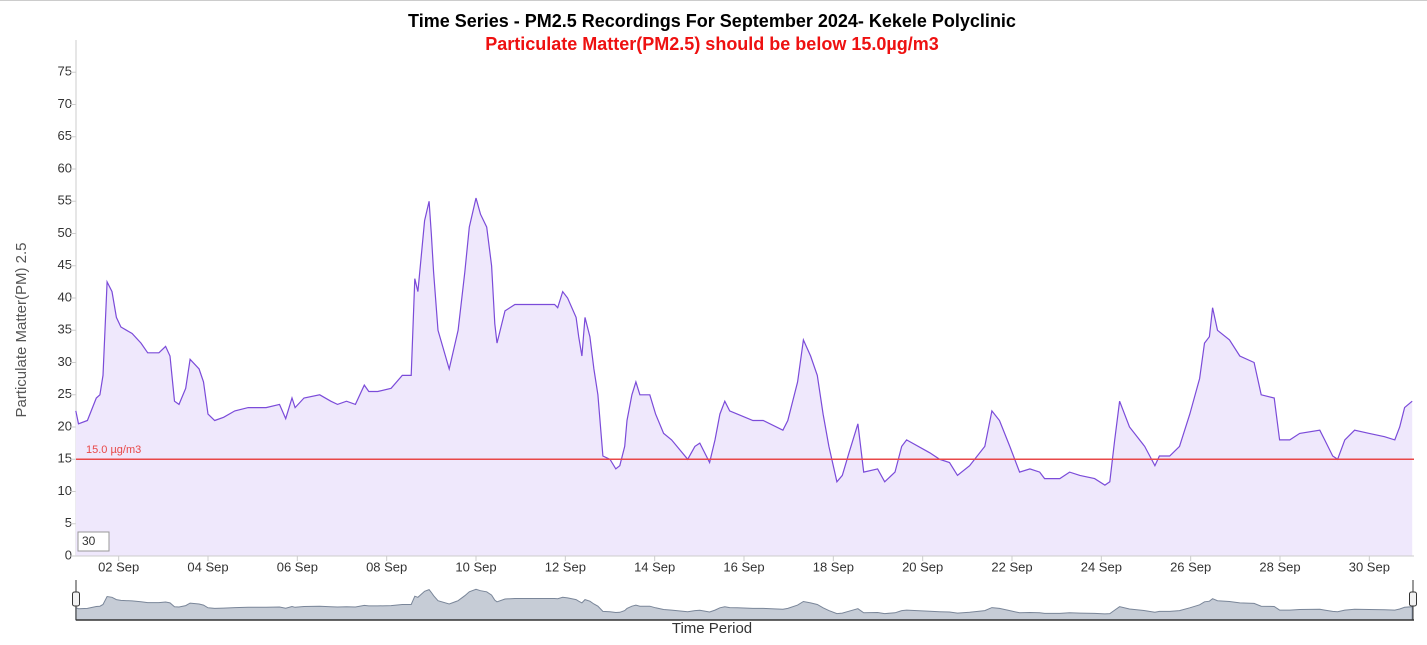 The image size is (1427, 645). I want to click on x-tick-label: 18 Sep, so click(833, 566).